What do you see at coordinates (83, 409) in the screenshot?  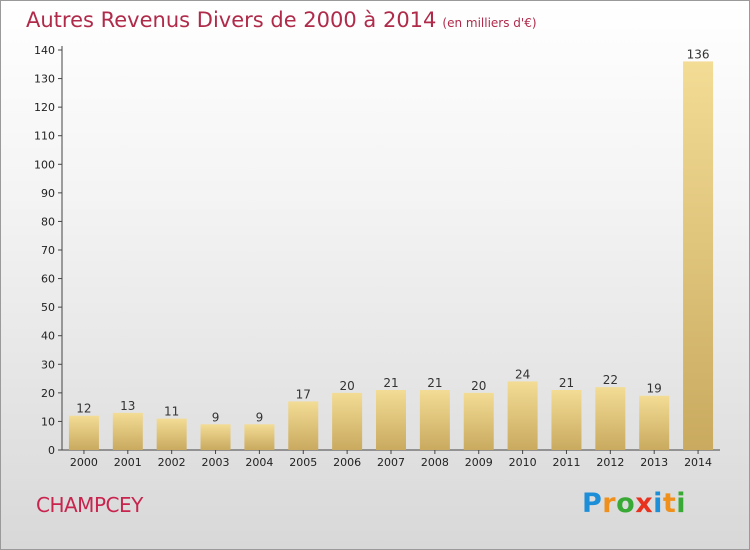 I see `data-label: 12` at bounding box center [83, 409].